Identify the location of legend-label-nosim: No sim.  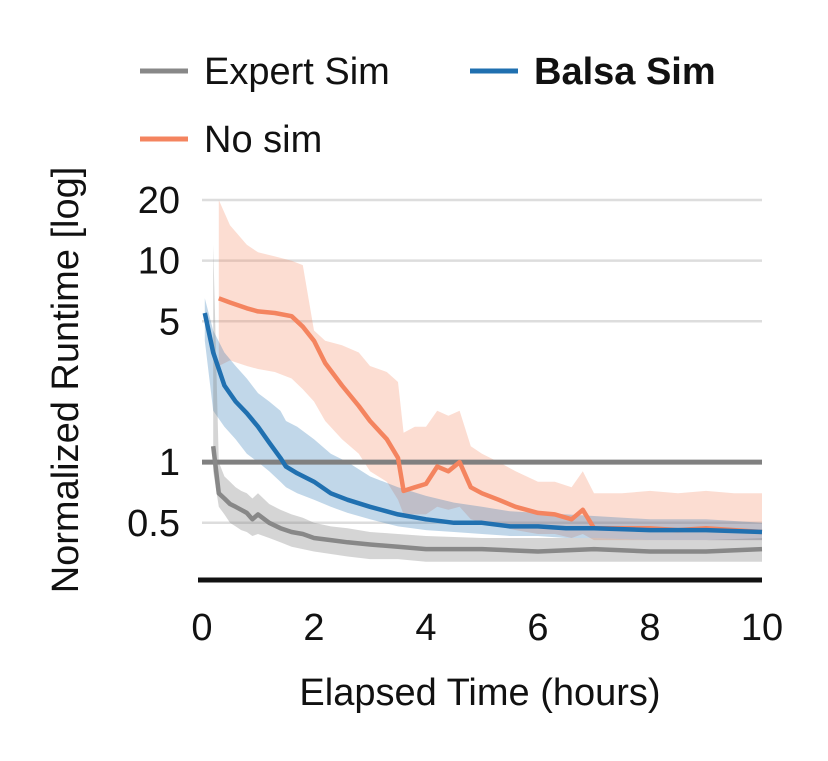
(263, 140).